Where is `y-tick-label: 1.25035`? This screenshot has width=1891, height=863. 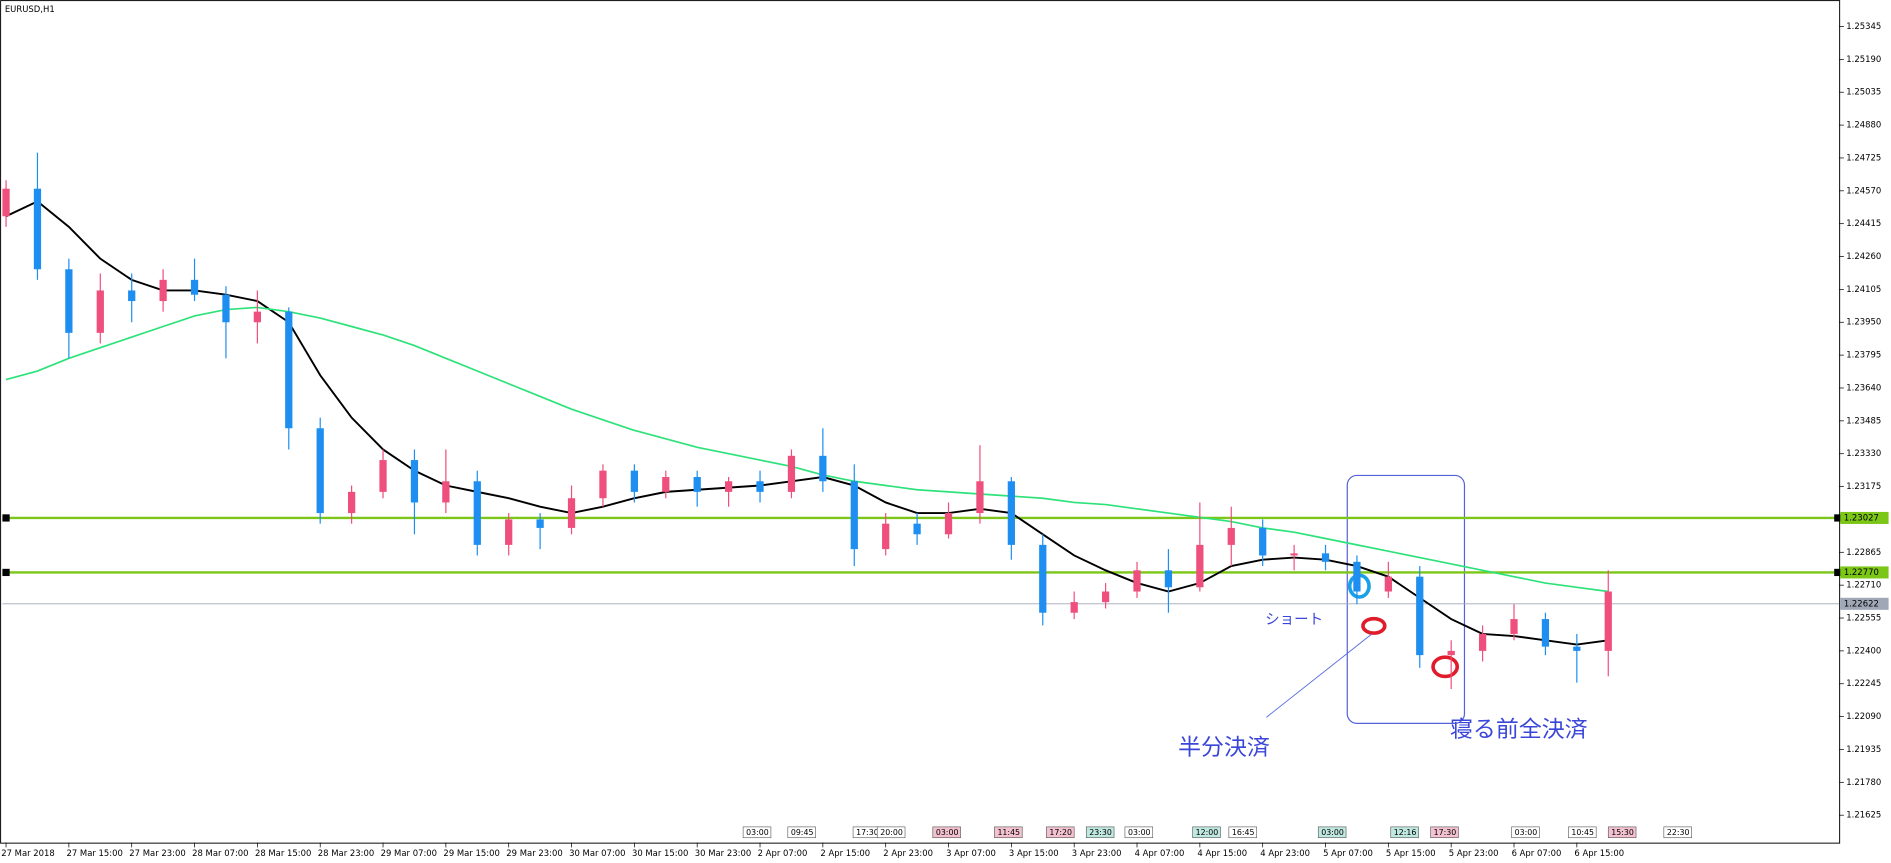
y-tick-label: 1.25035 is located at coordinates (1863, 92).